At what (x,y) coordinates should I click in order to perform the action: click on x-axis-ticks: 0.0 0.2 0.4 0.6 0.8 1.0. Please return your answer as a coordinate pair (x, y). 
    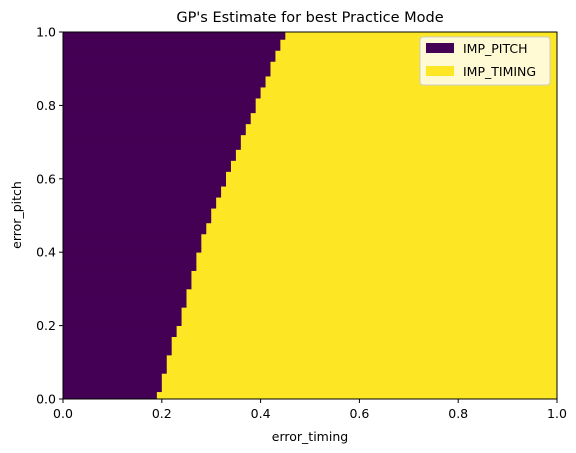
    Looking at the image, I should click on (310, 410).